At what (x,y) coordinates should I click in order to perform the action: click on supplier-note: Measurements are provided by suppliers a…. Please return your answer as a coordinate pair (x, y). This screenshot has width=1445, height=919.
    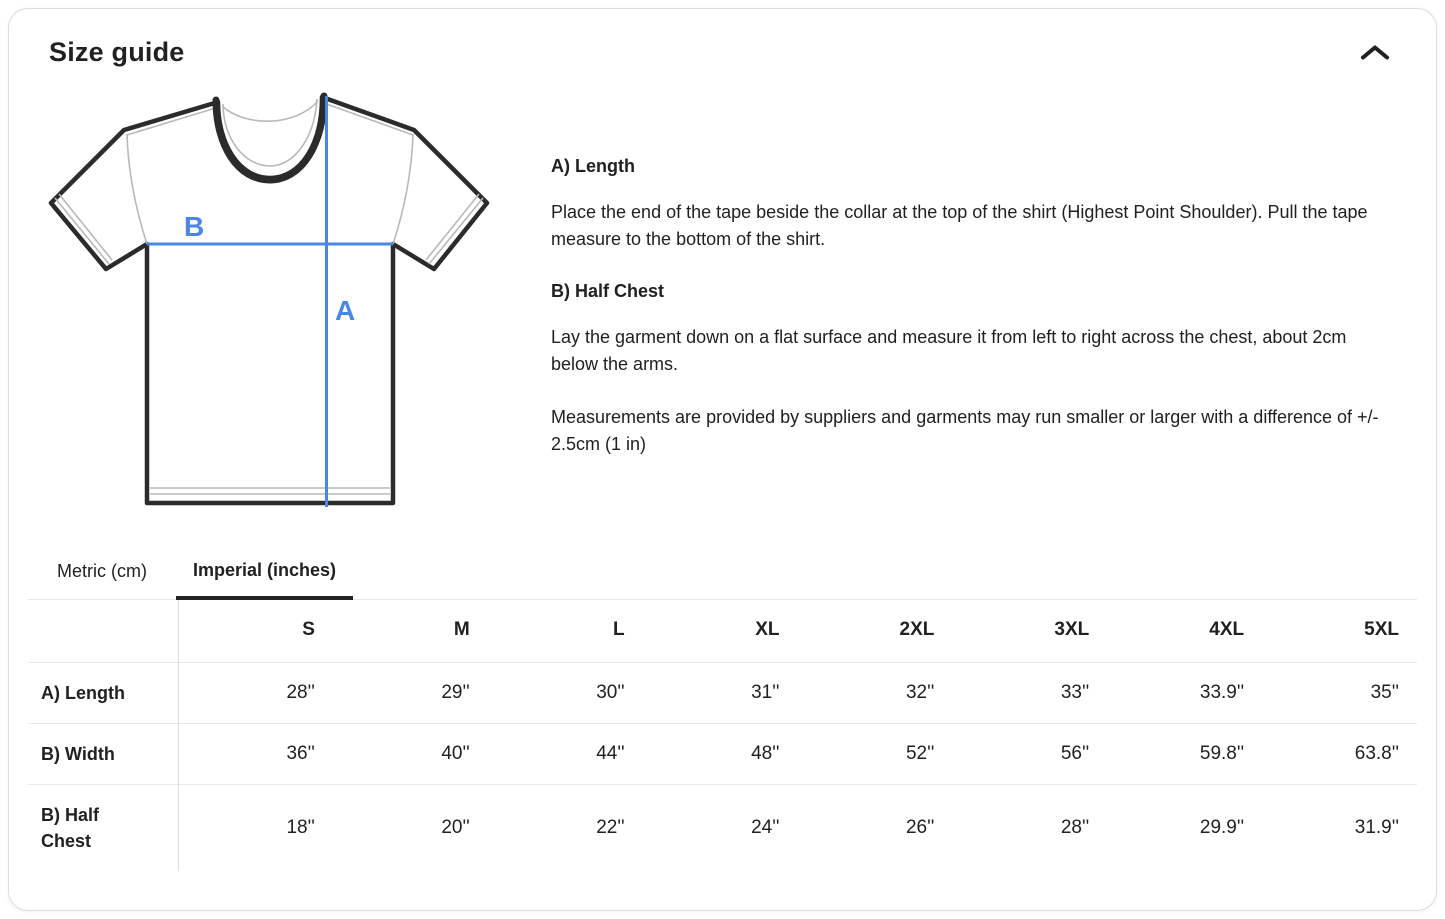
    Looking at the image, I should click on (965, 430).